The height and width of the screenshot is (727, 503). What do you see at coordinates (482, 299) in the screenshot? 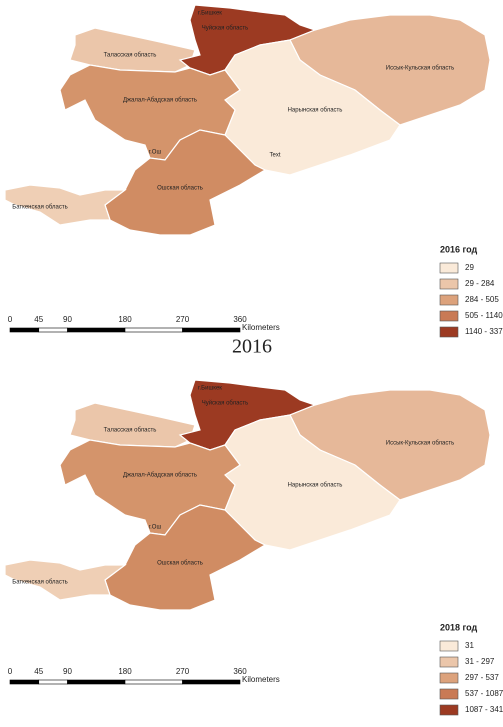
I see `legend-label: 284 - 505` at bounding box center [482, 299].